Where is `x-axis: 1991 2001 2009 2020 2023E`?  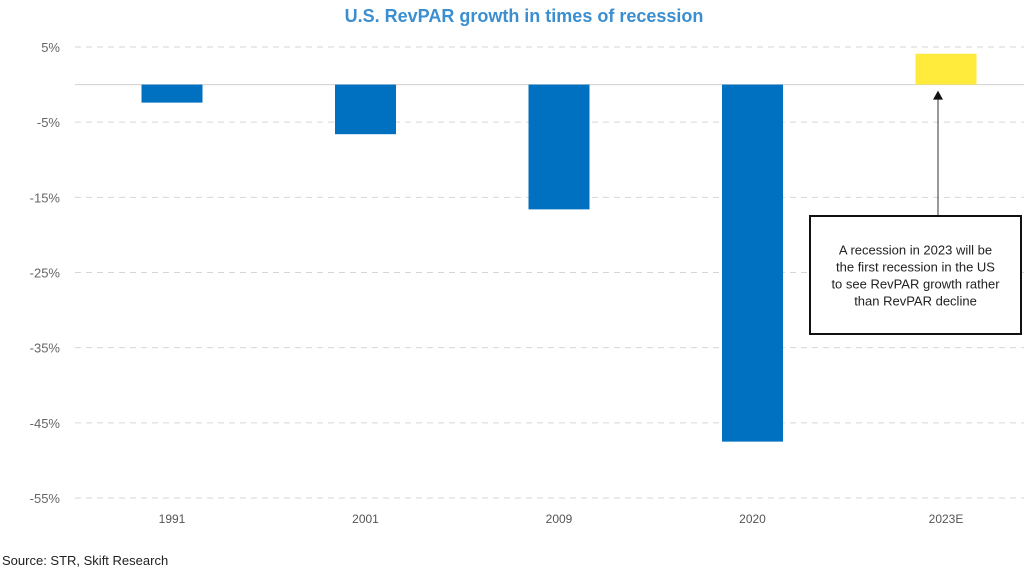 x-axis: 1991 2001 2009 2020 2023E is located at coordinates (561, 519).